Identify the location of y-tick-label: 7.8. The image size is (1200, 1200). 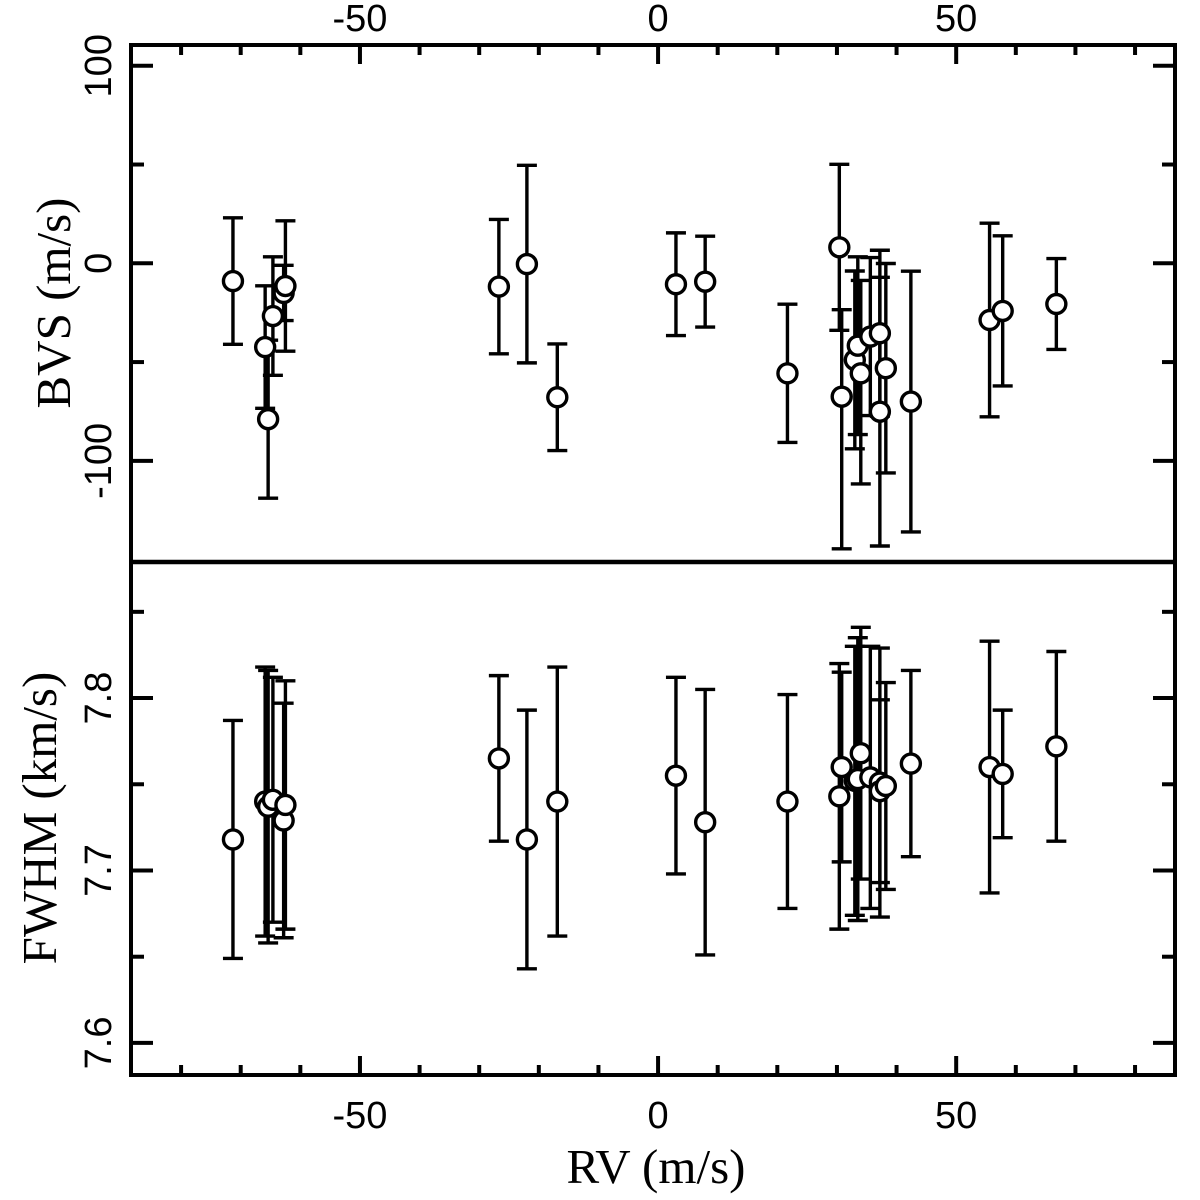
(99, 698).